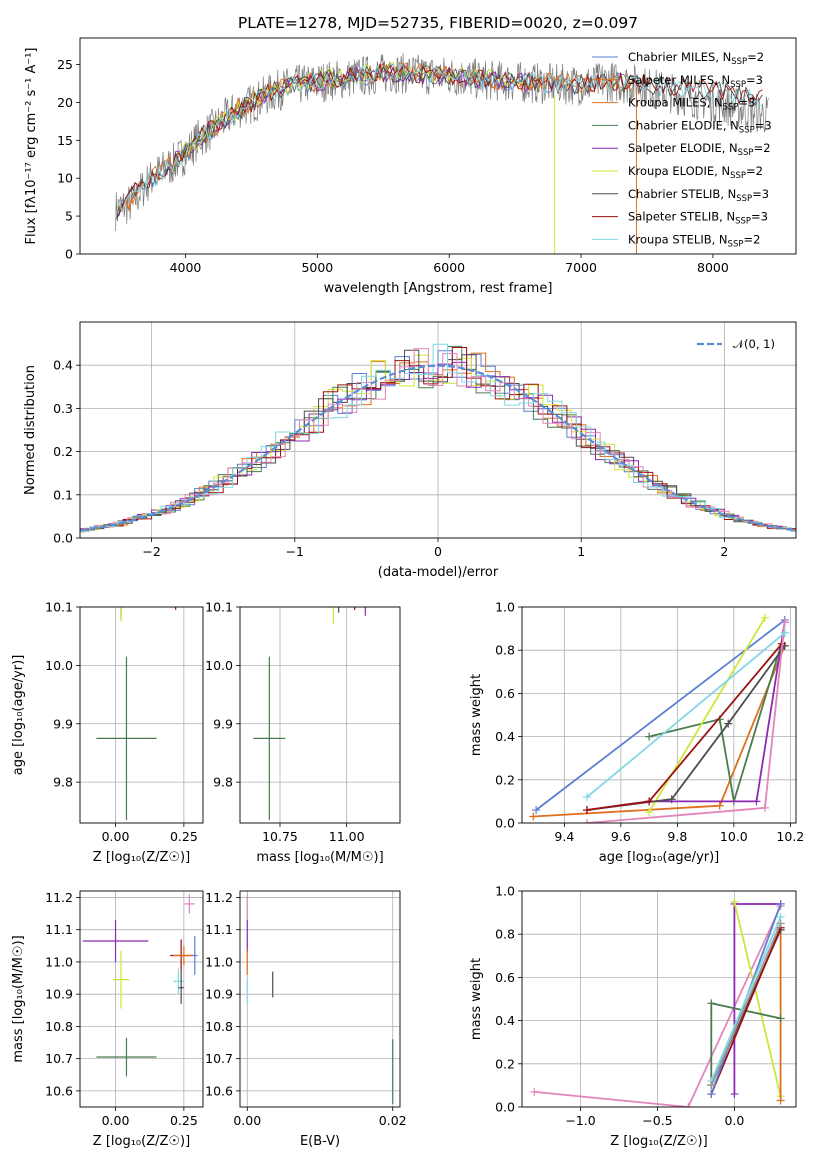  Describe the element at coordinates (18, 998) in the screenshot. I see `y-axis-label: mass [log₁₀(M/M☉)]` at that location.